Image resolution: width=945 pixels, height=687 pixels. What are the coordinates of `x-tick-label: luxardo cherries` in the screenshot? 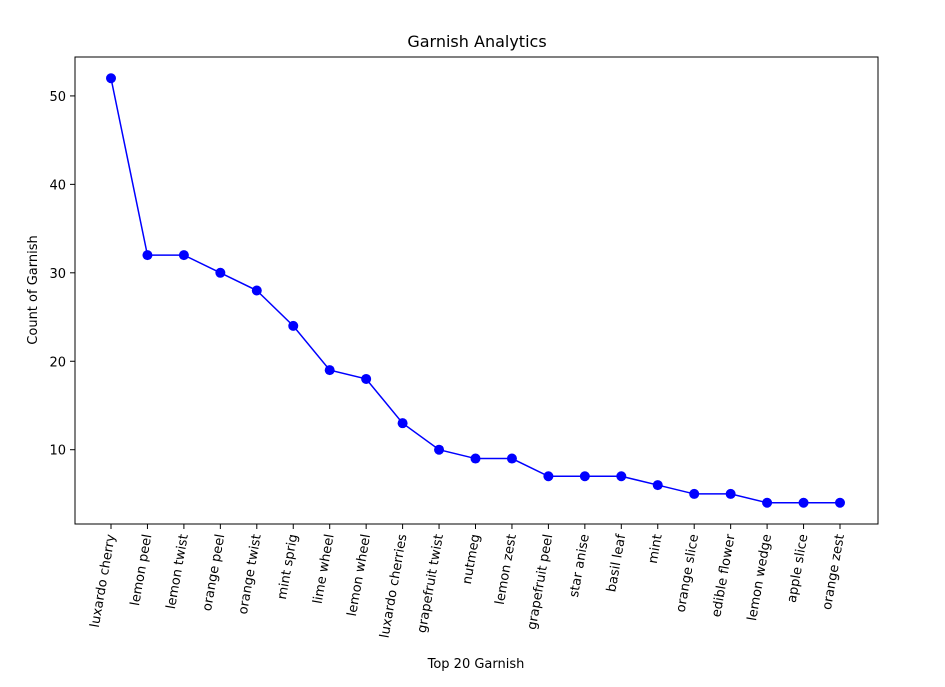 It's located at (393, 586).